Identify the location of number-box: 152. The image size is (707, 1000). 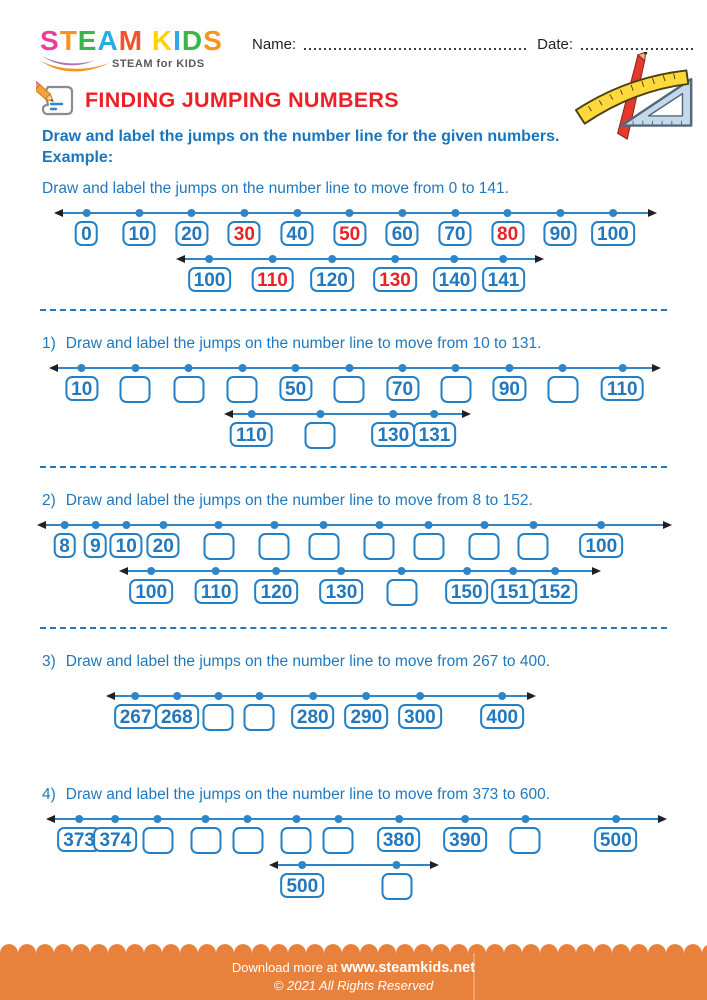
(555, 591).